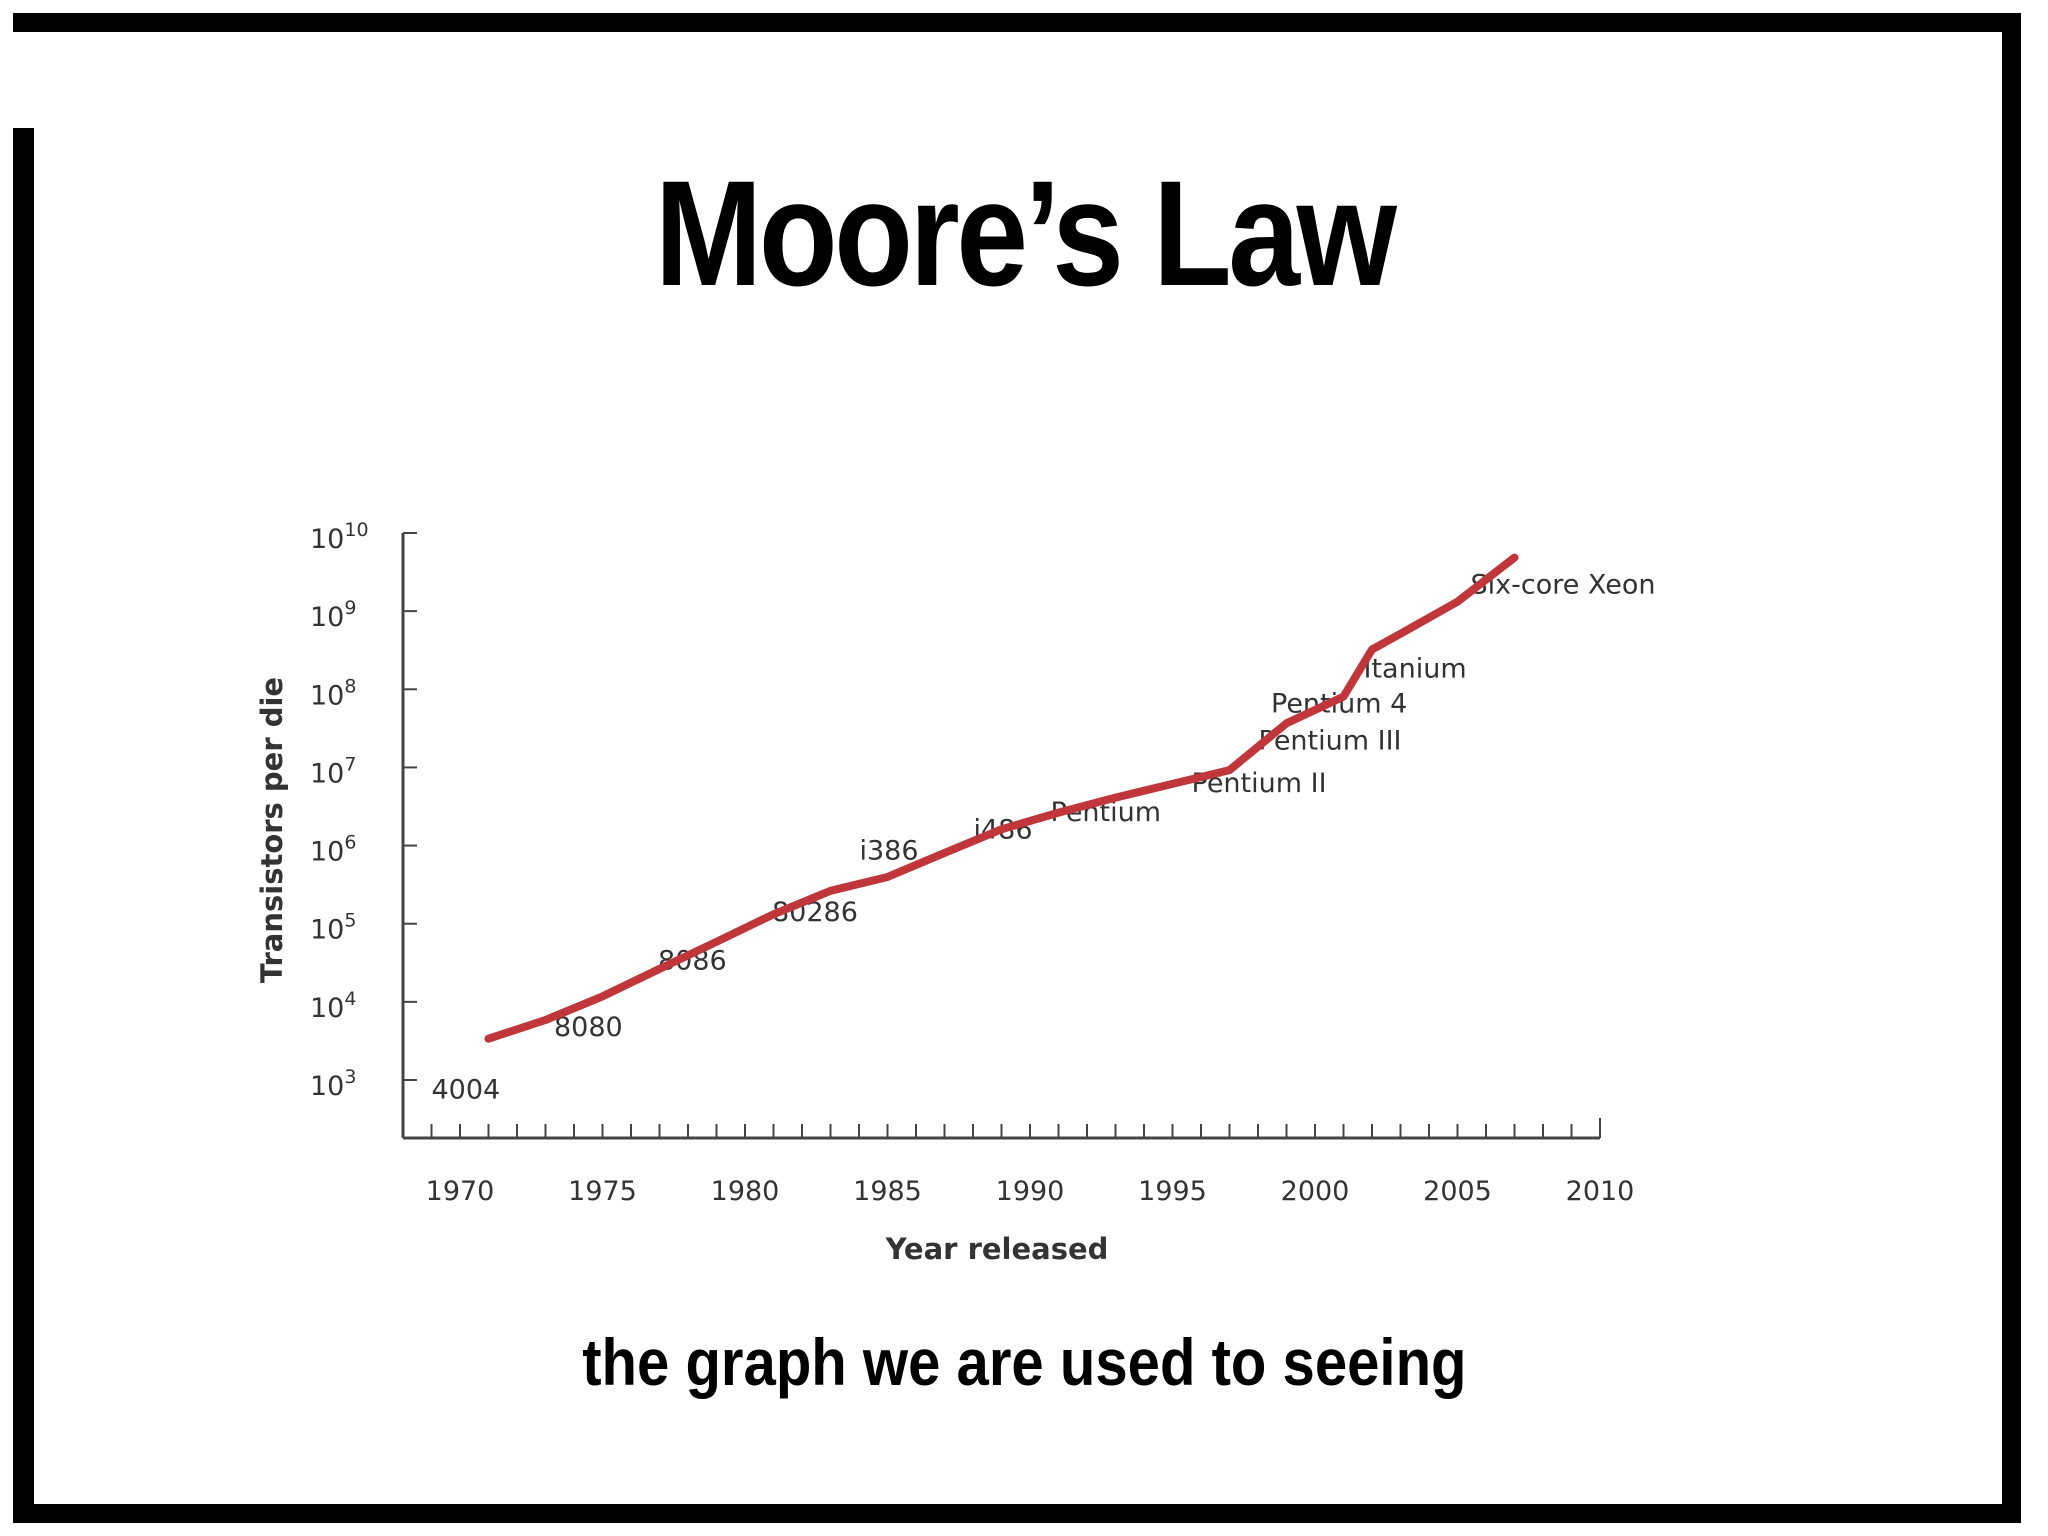  Describe the element at coordinates (1563, 584) in the screenshot. I see `data-label: Six-core Xeon` at that location.